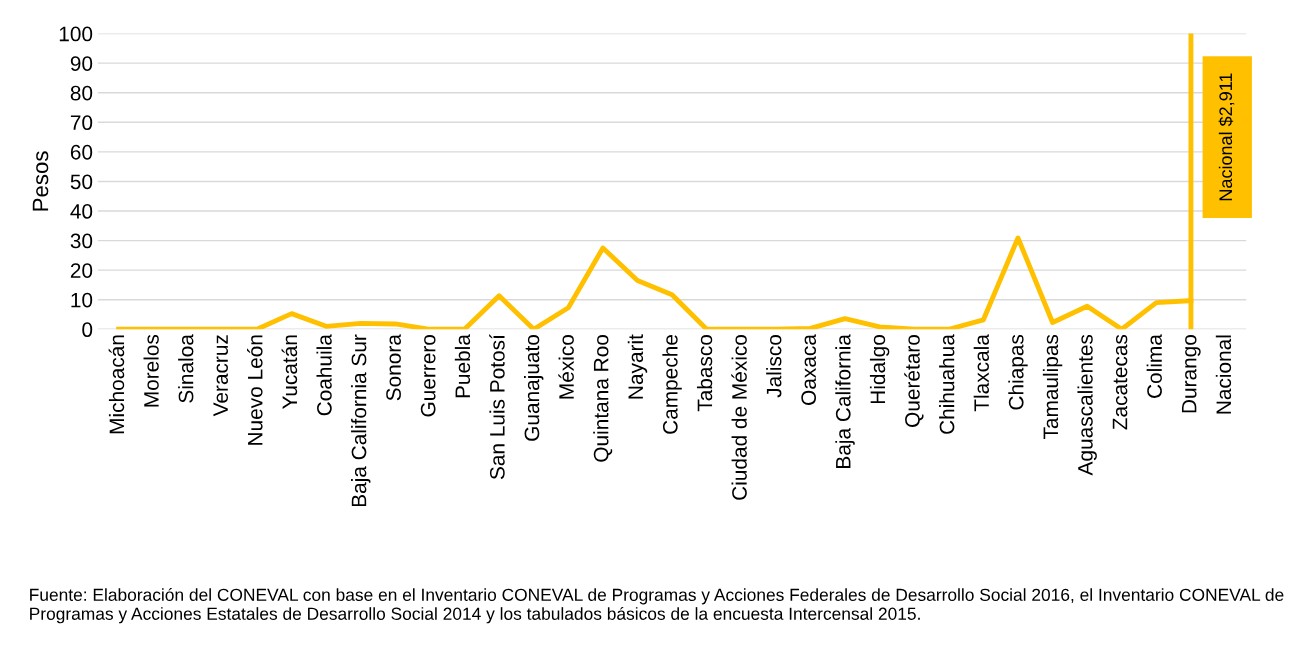  Describe the element at coordinates (289, 372) in the screenshot. I see `x-tick-label: Yucatán` at that location.